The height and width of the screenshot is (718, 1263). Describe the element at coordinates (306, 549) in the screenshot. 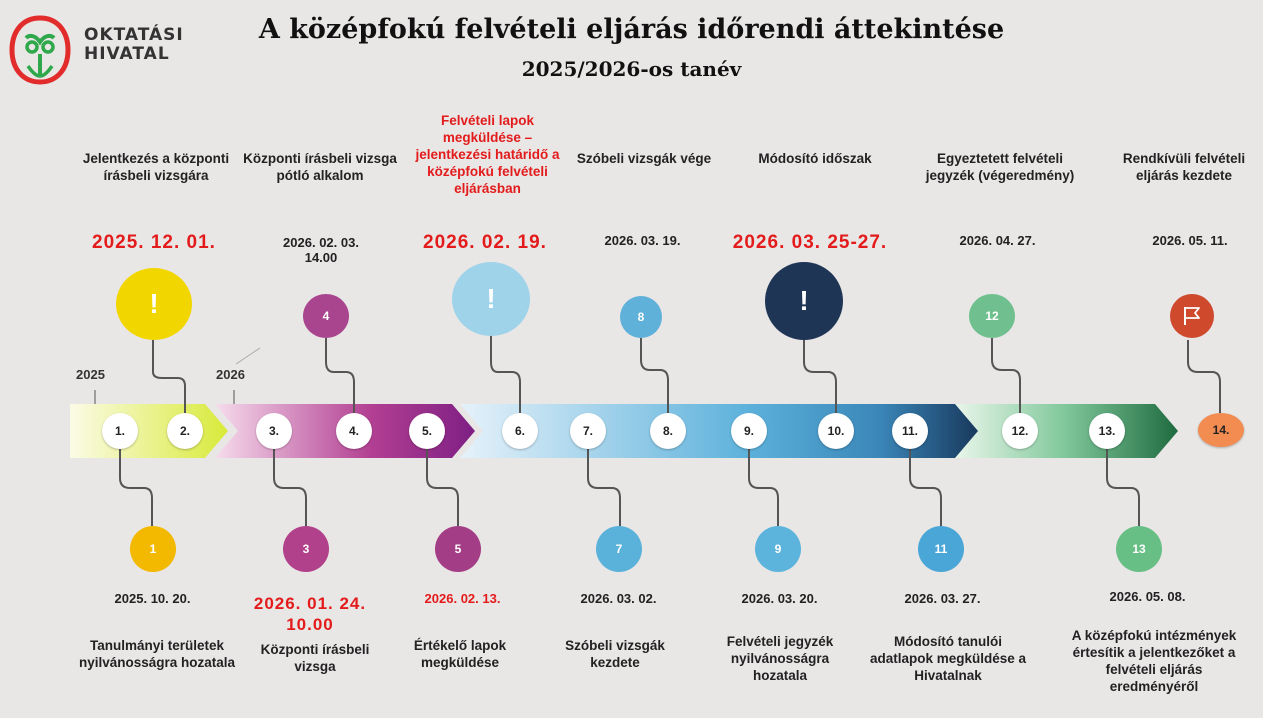

I see `event-marker: 3` at that location.